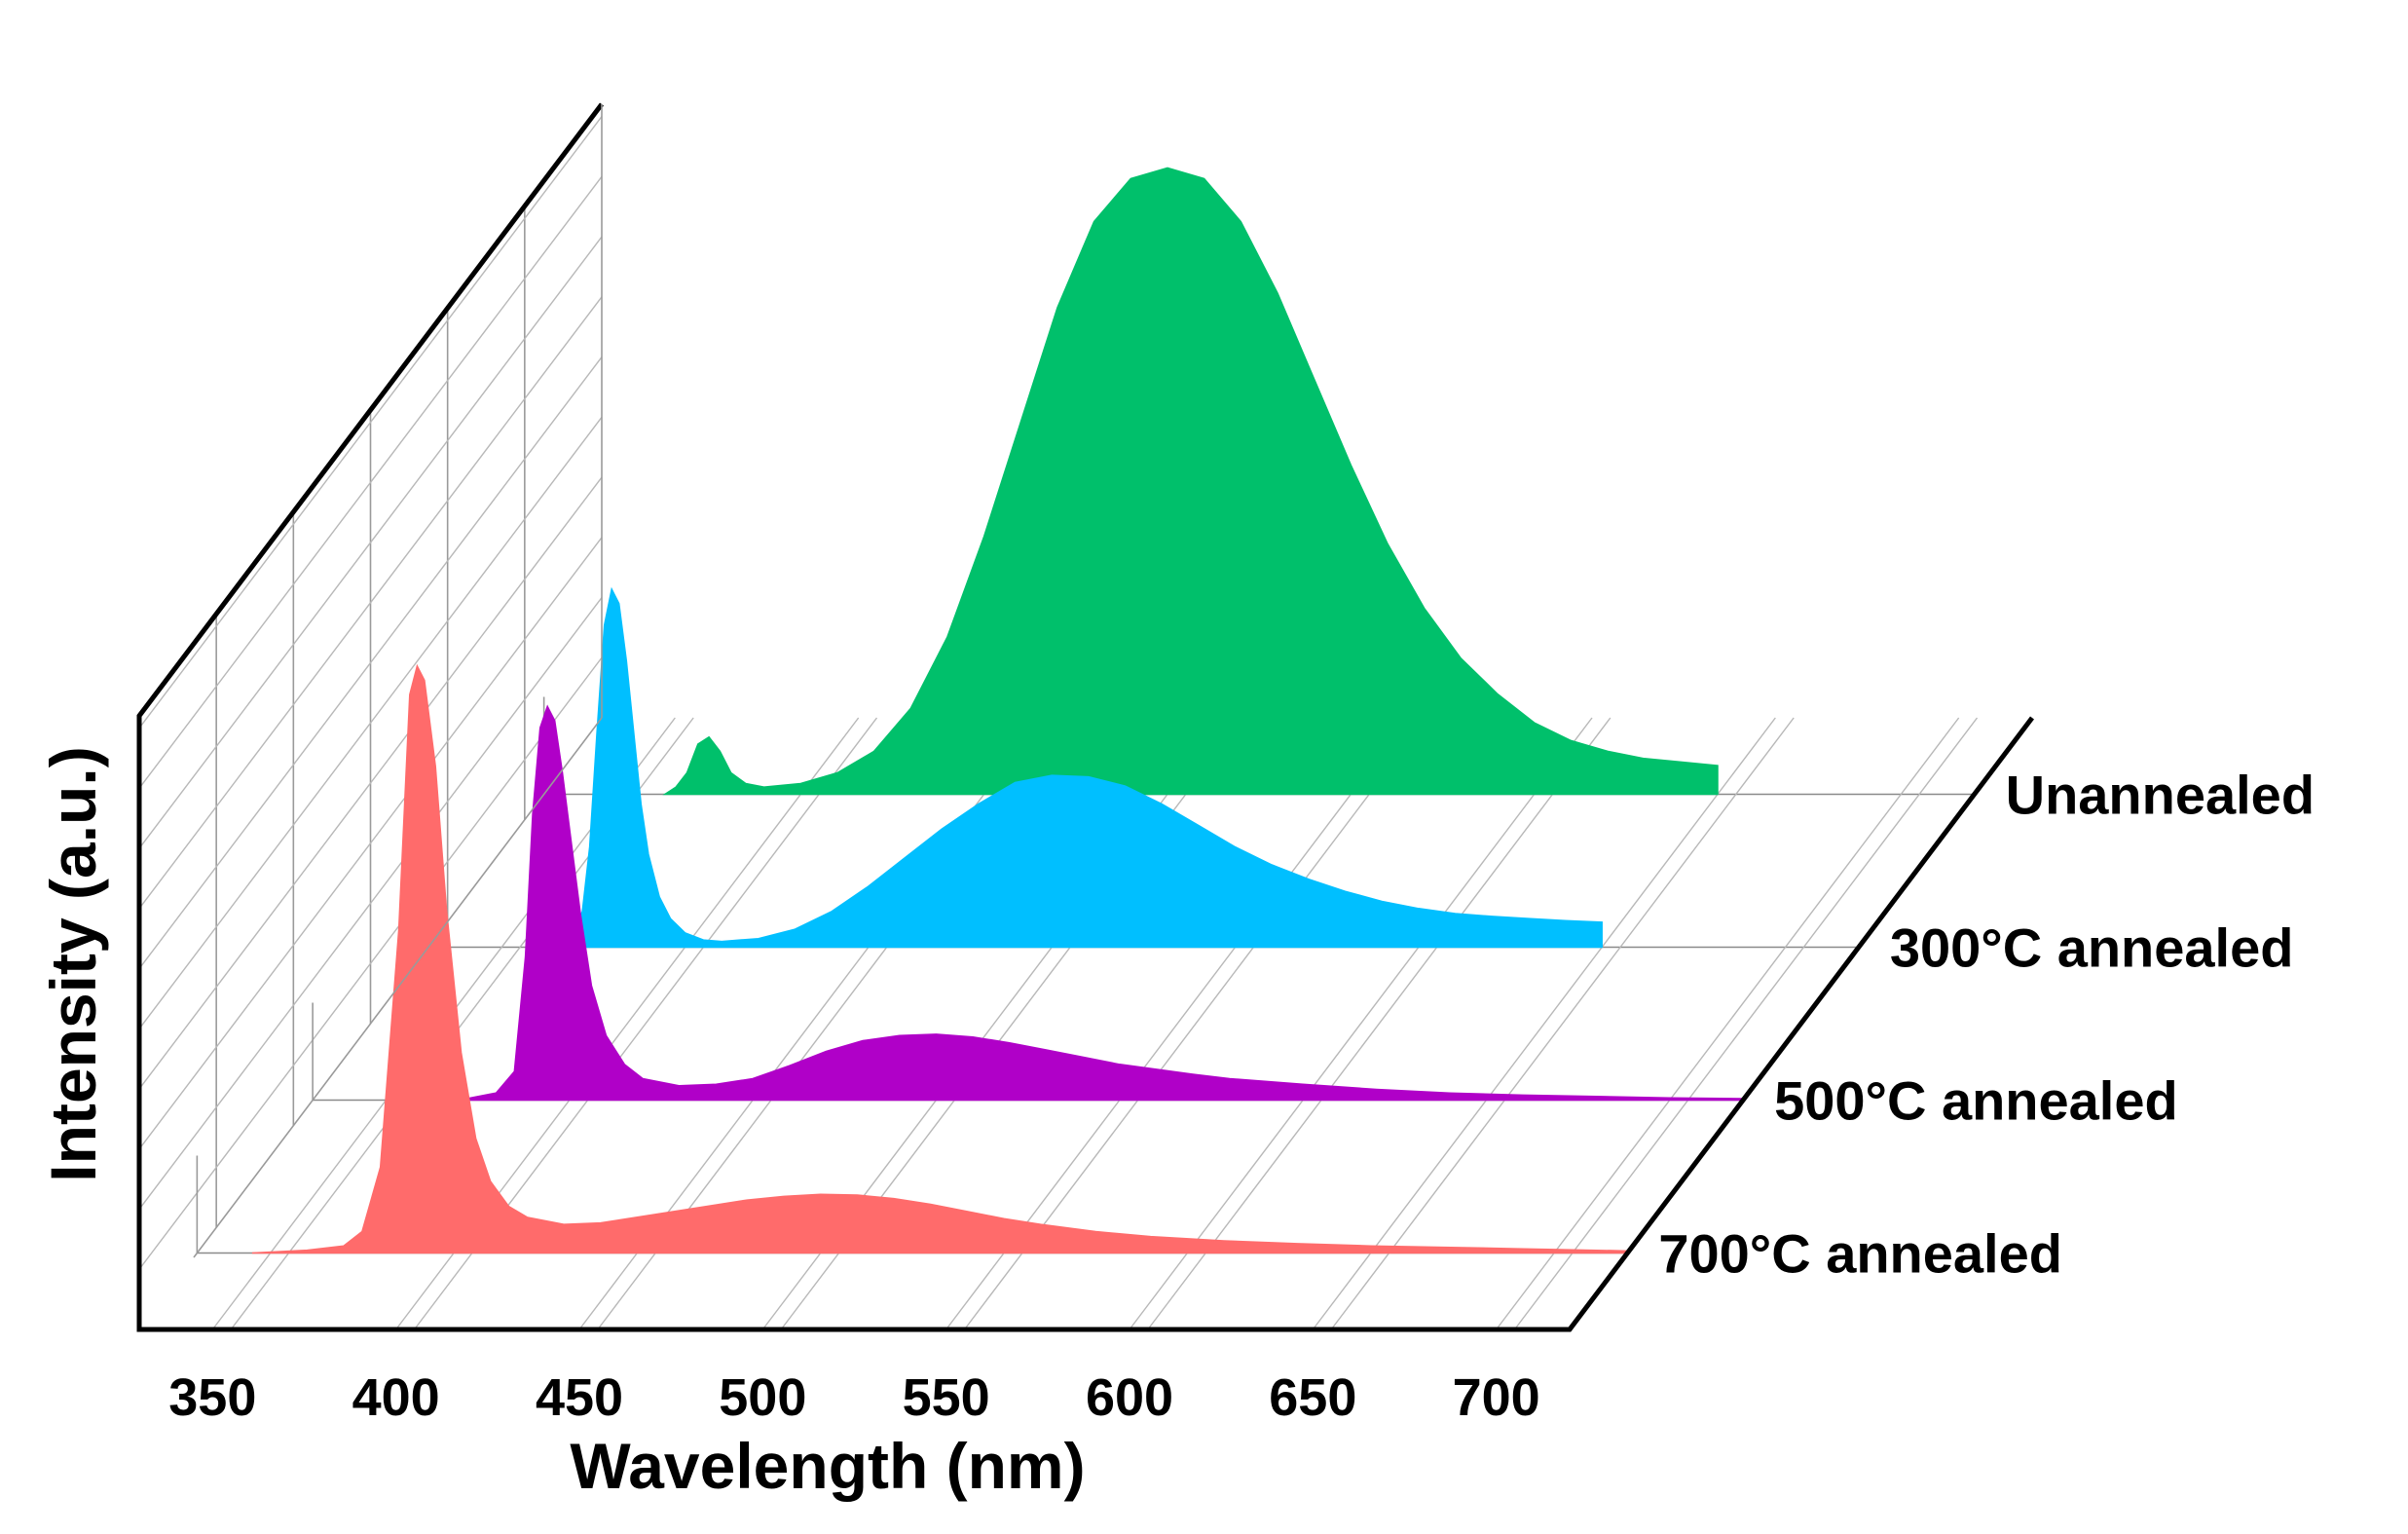 This screenshot has width=2408, height=1534. I want to click on x-tick-label: 600, so click(1129, 1397).